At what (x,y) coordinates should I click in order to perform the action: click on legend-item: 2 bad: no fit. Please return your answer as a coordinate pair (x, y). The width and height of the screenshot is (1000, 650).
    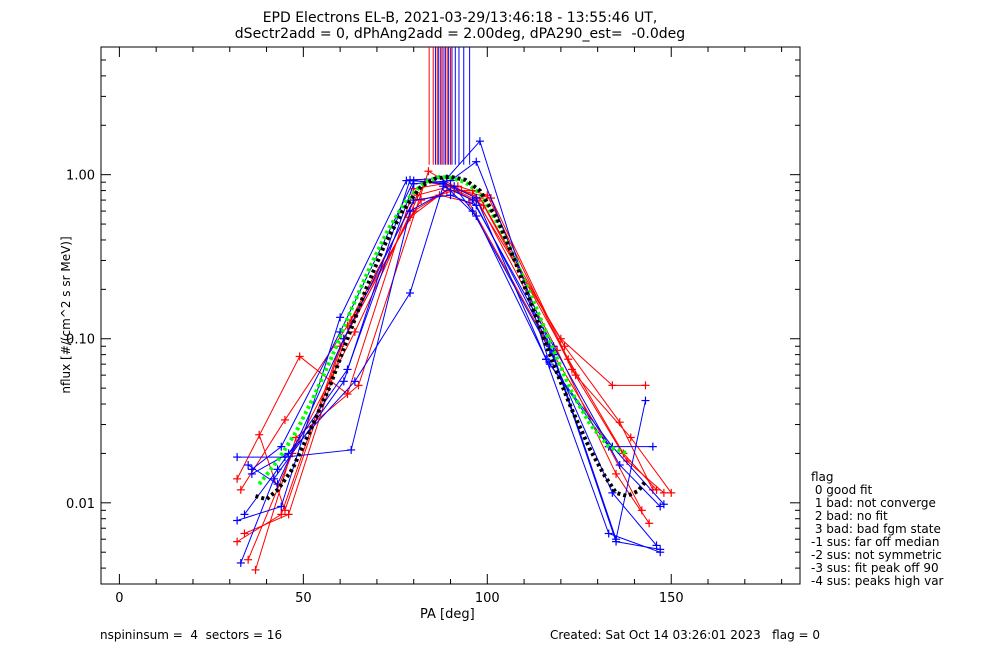
    Looking at the image, I should click on (849, 516).